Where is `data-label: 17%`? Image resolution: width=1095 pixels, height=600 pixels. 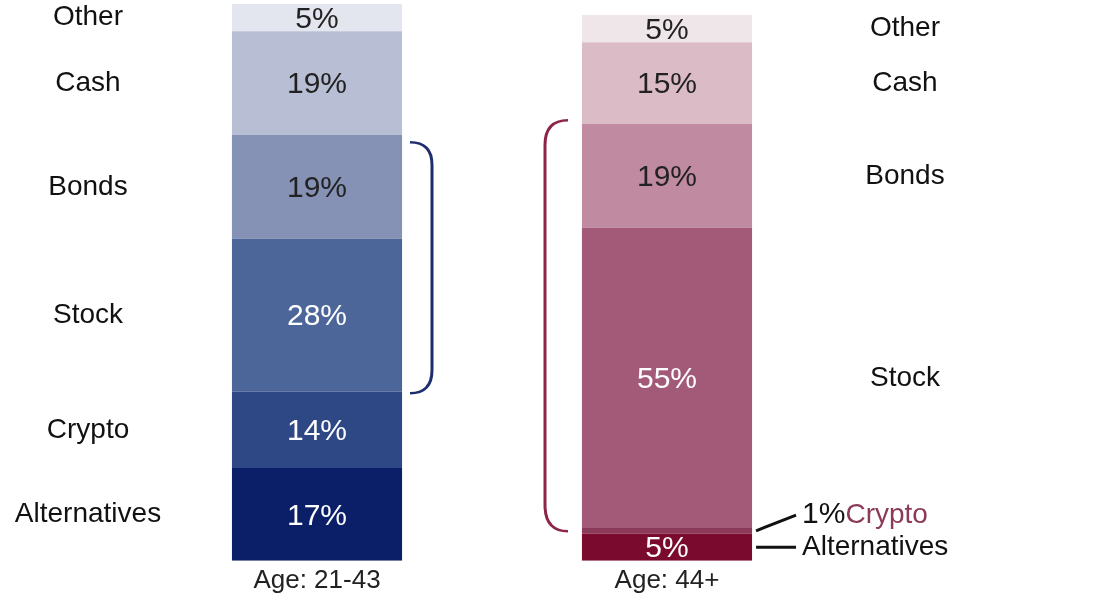
data-label: 17% is located at coordinates (317, 514).